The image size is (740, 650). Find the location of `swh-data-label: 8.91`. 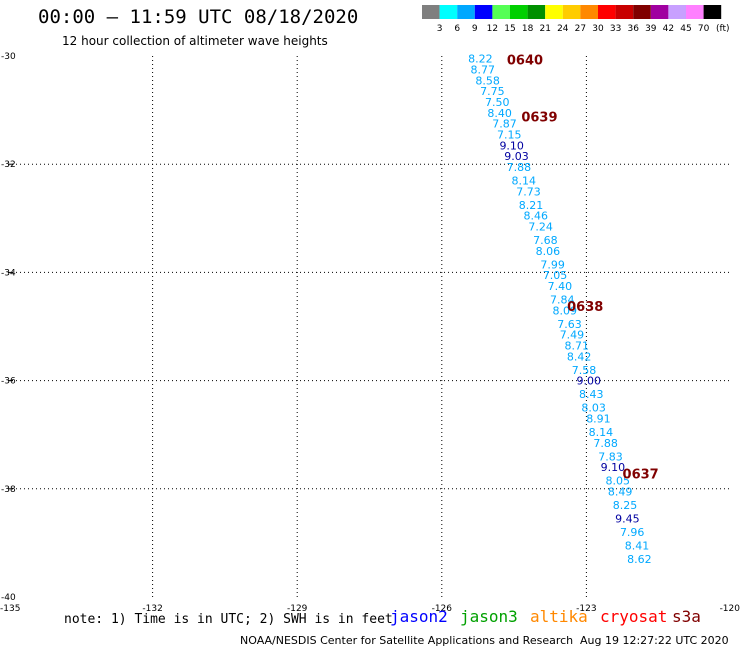

swh-data-label: 8.91 is located at coordinates (598, 418).